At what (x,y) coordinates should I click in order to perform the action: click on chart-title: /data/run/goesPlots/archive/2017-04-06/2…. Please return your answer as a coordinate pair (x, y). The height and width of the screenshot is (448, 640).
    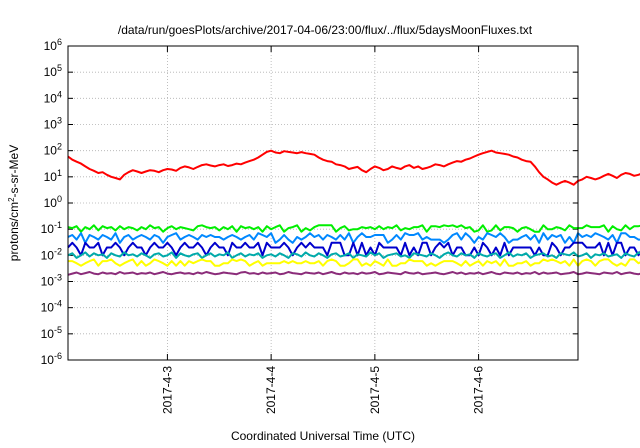
    Looking at the image, I should click on (325, 30).